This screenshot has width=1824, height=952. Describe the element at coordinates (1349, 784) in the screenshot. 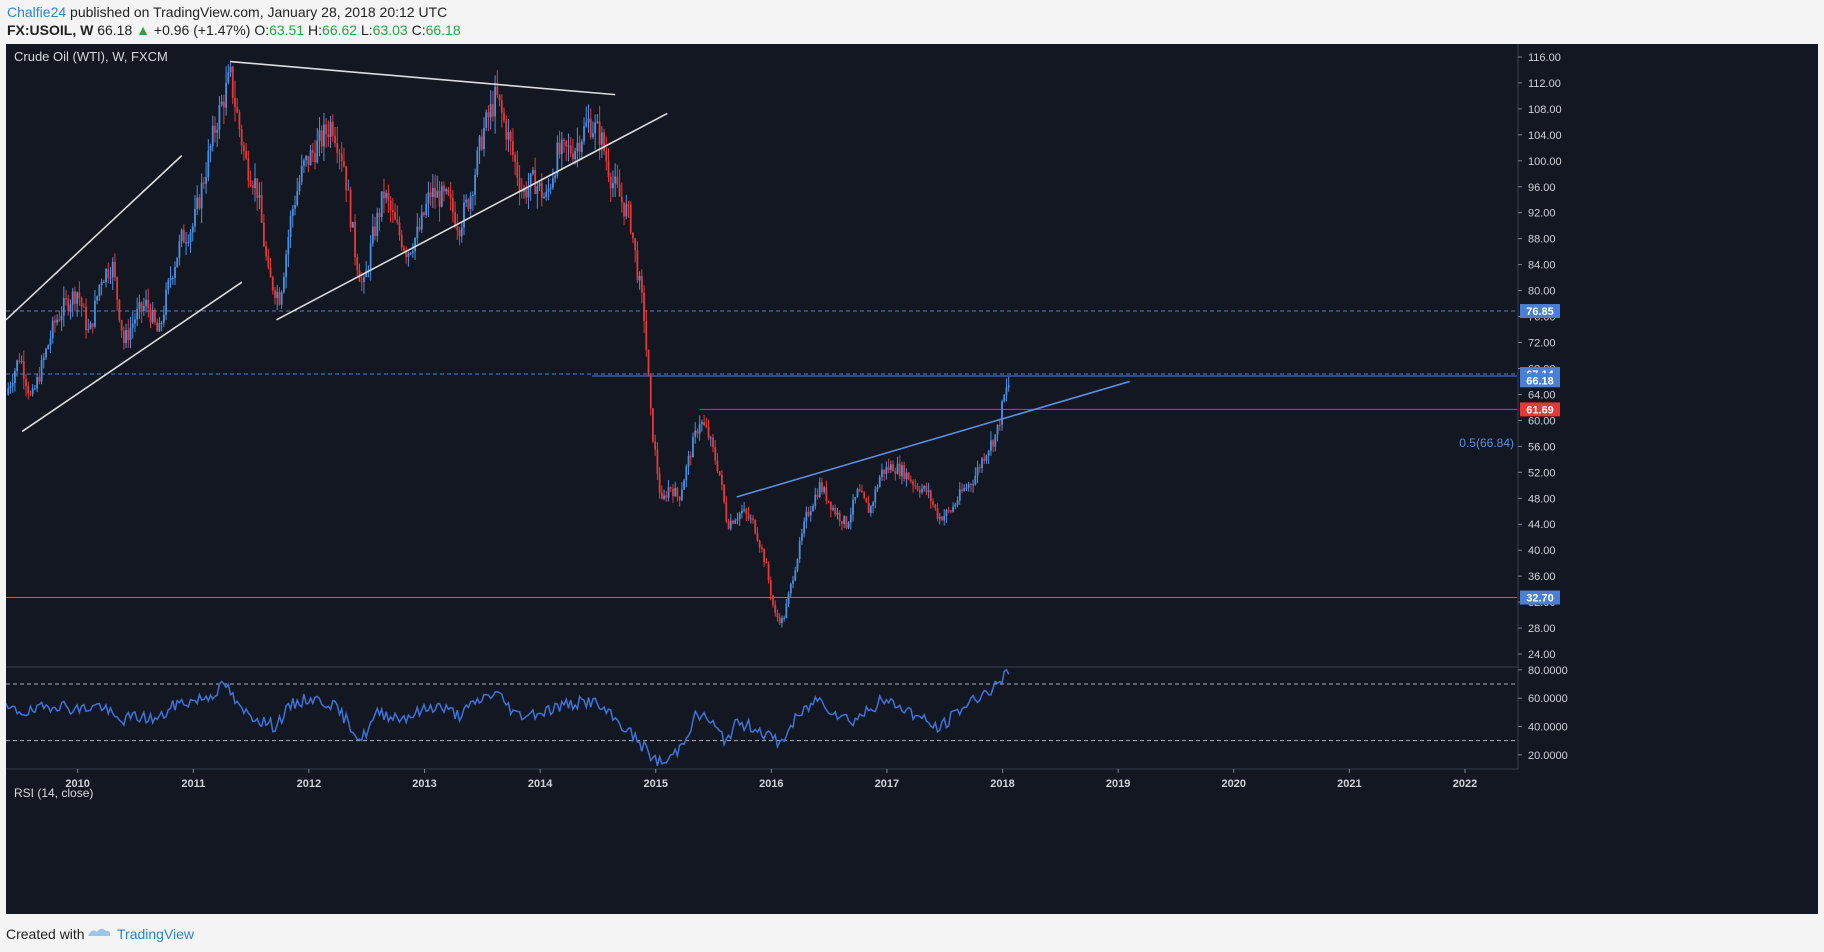

I see `time-tick-label: 2021` at that location.